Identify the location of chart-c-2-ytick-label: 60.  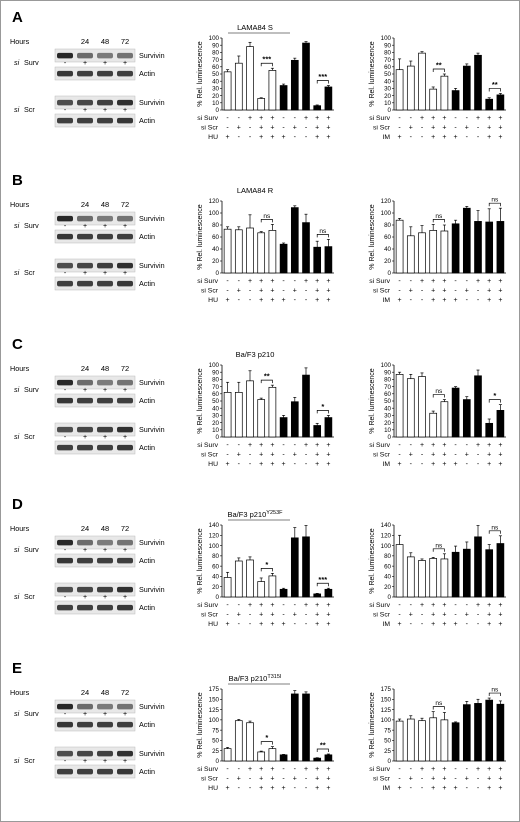
(387, 394).